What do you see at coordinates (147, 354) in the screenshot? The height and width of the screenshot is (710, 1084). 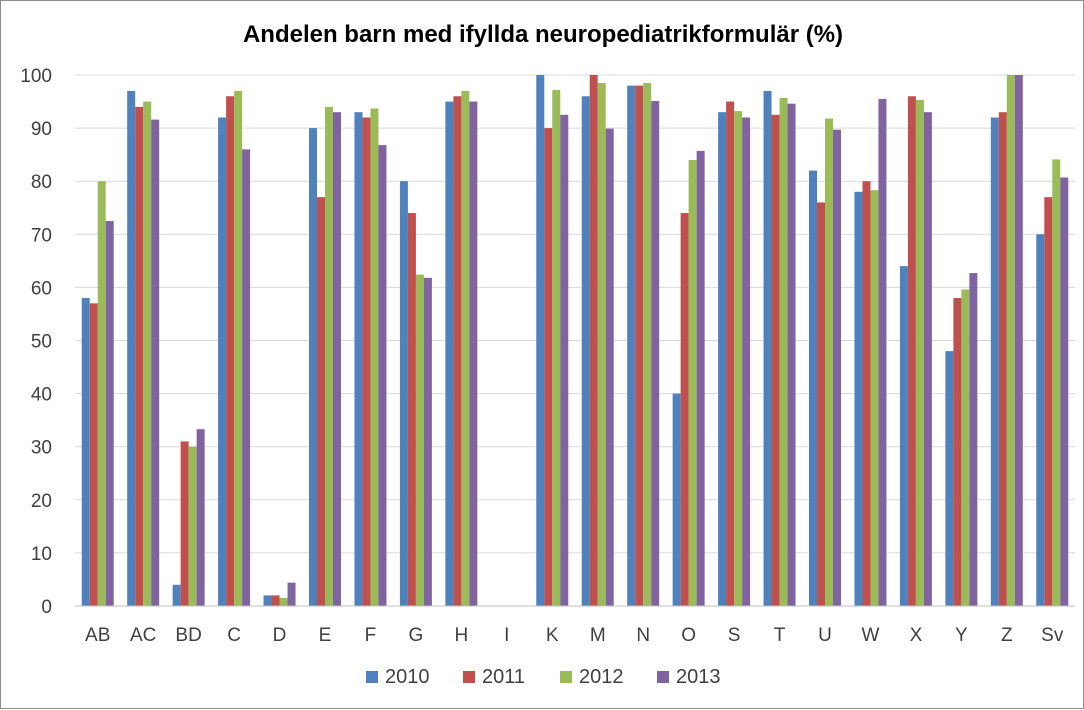 I see `bar-AC-2012` at bounding box center [147, 354].